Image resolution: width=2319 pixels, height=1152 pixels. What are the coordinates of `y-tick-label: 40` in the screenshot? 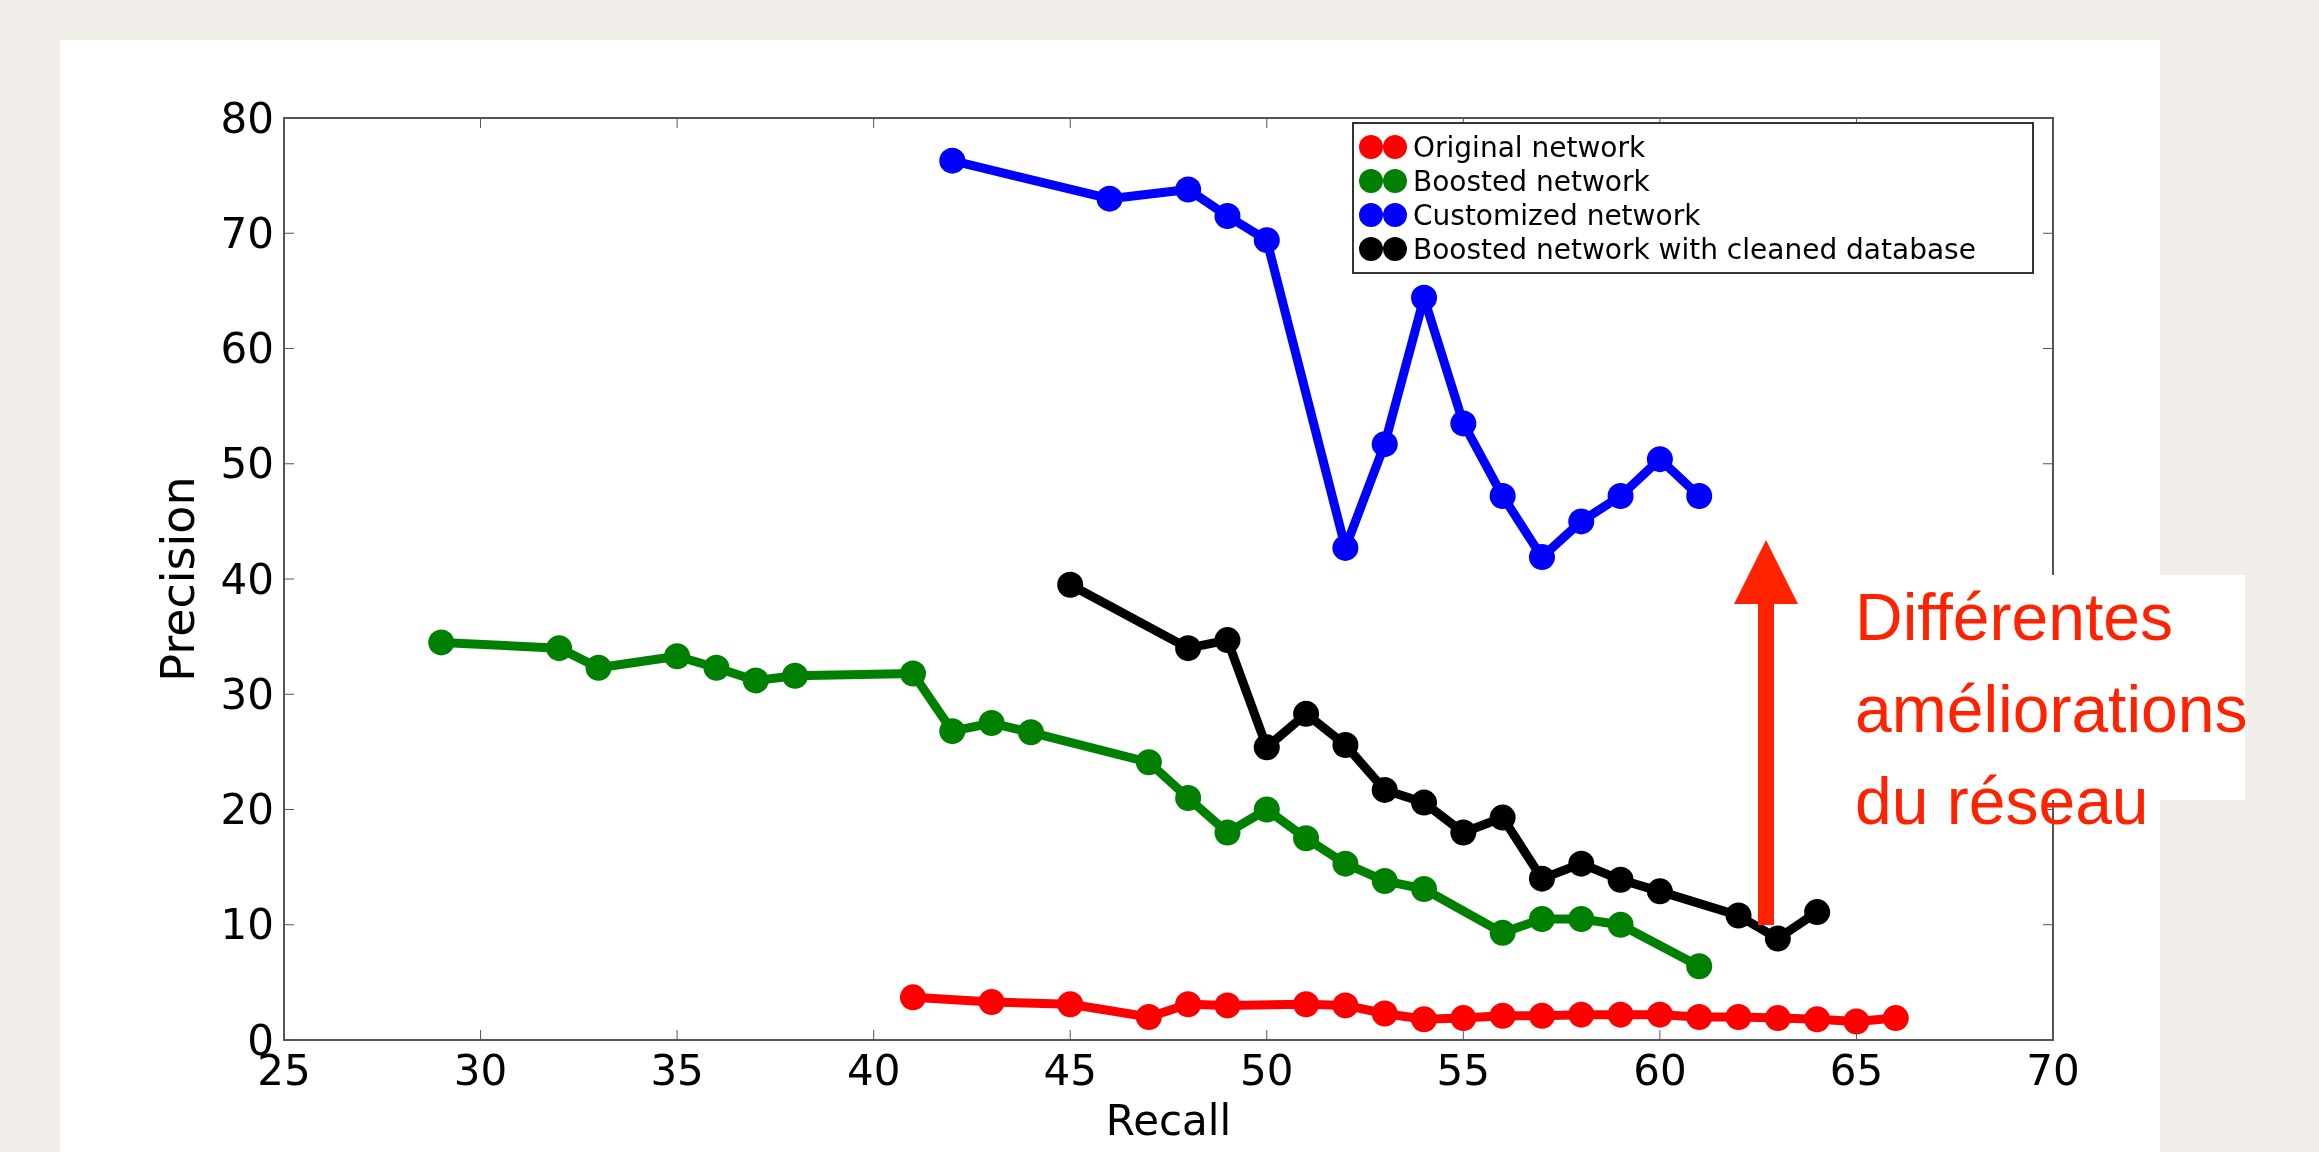 It's located at (247, 579).